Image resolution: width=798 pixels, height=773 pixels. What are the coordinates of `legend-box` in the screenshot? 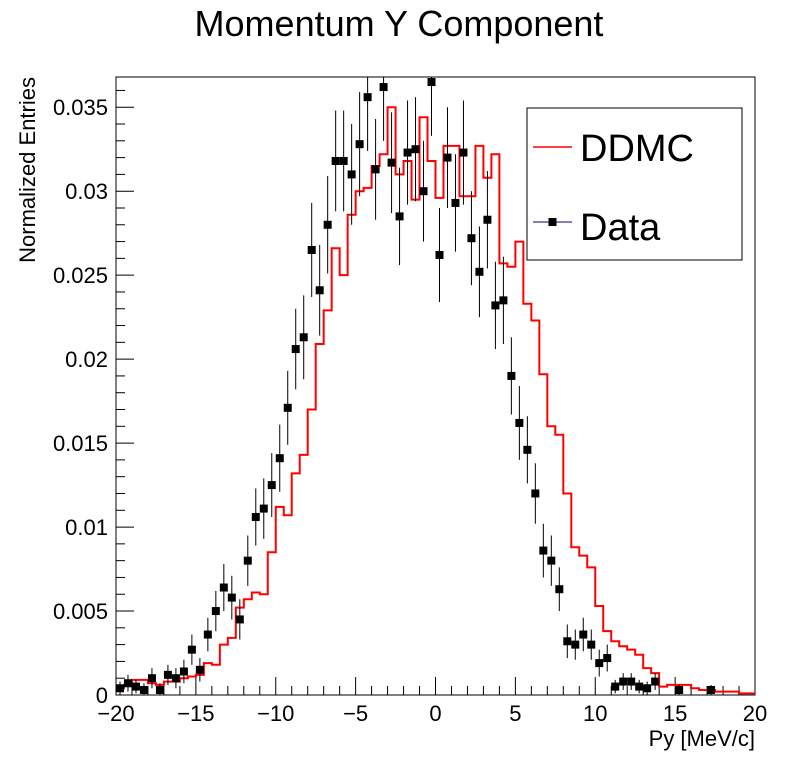 It's located at (634, 184).